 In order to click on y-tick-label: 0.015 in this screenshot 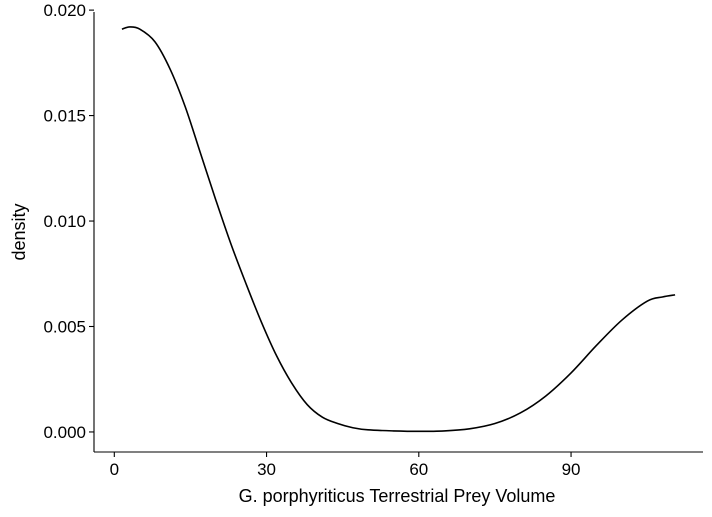, I will do `click(64, 116)`.